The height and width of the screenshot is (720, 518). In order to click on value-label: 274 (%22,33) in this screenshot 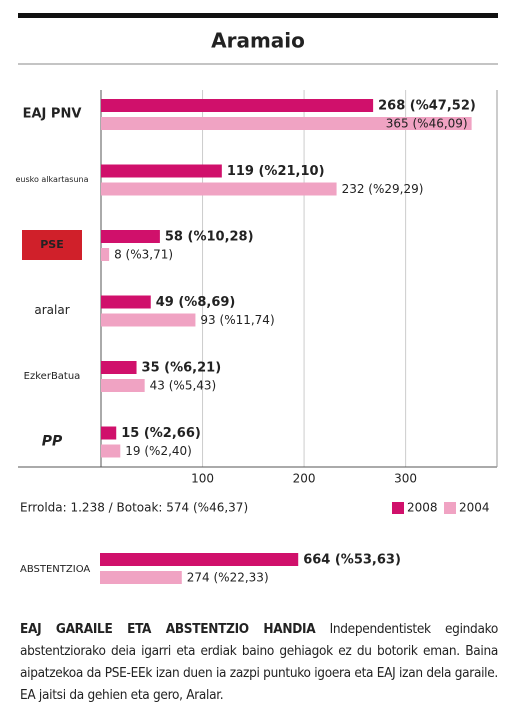, I will do `click(228, 578)`.